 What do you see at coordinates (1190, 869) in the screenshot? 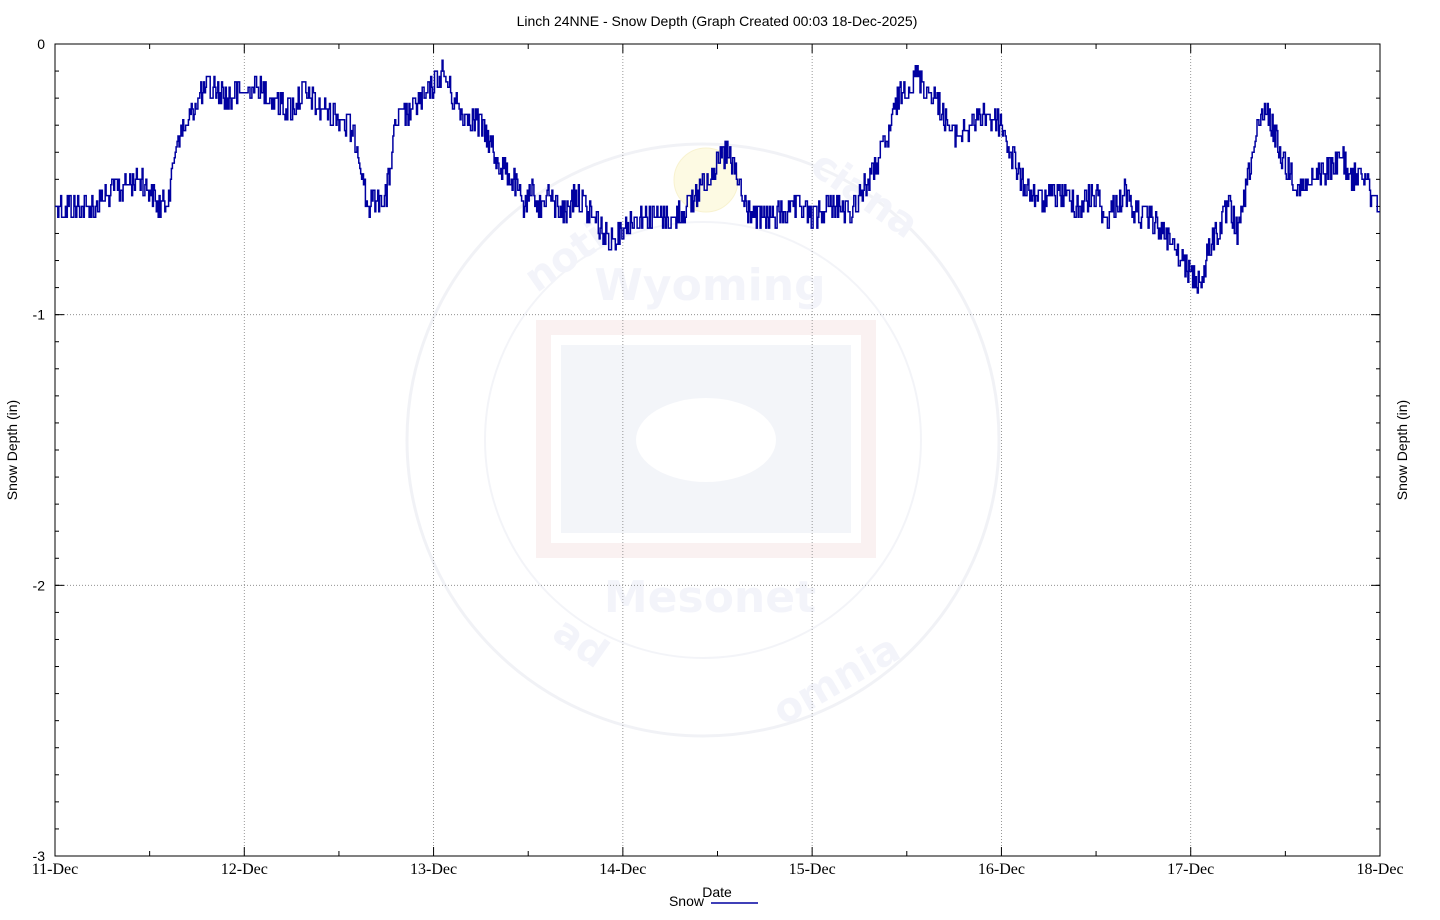
I see `x-tick-label: 17-Dec` at bounding box center [1190, 869].